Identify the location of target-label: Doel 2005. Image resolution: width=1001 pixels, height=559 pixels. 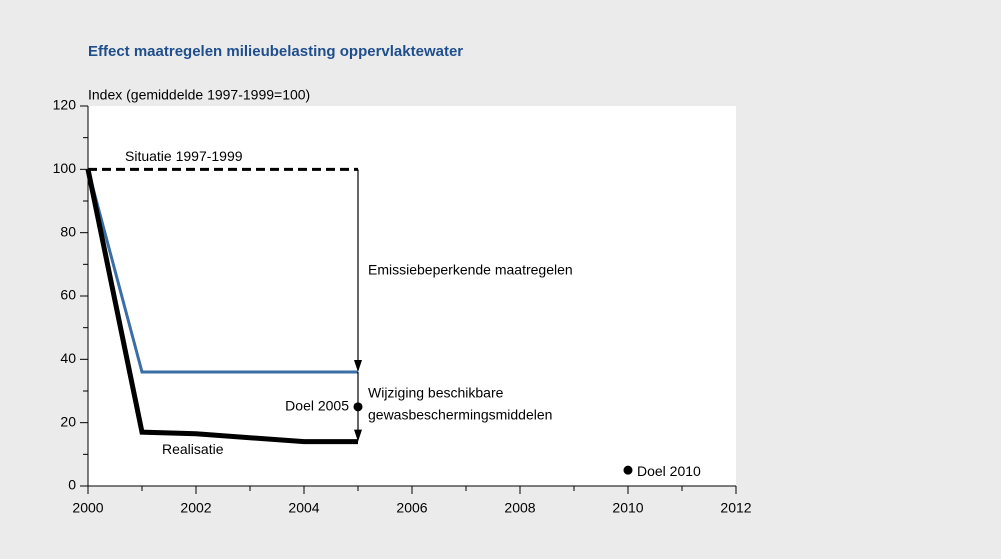
(317, 406).